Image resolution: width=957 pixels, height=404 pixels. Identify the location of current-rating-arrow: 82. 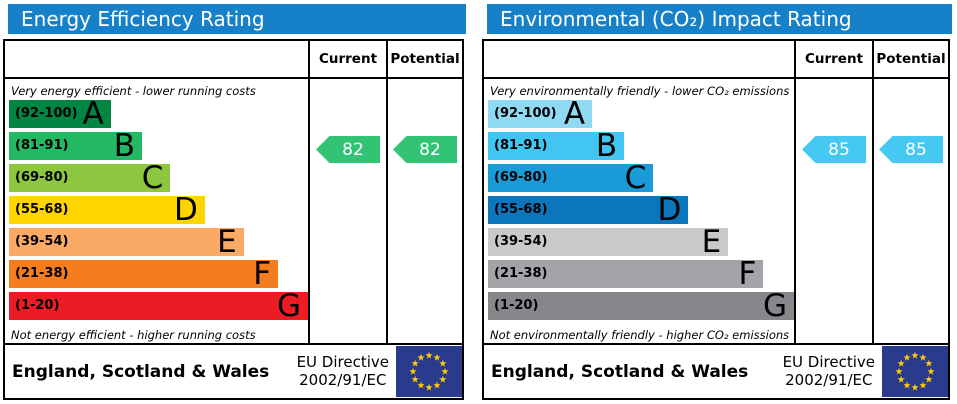
(348, 149).